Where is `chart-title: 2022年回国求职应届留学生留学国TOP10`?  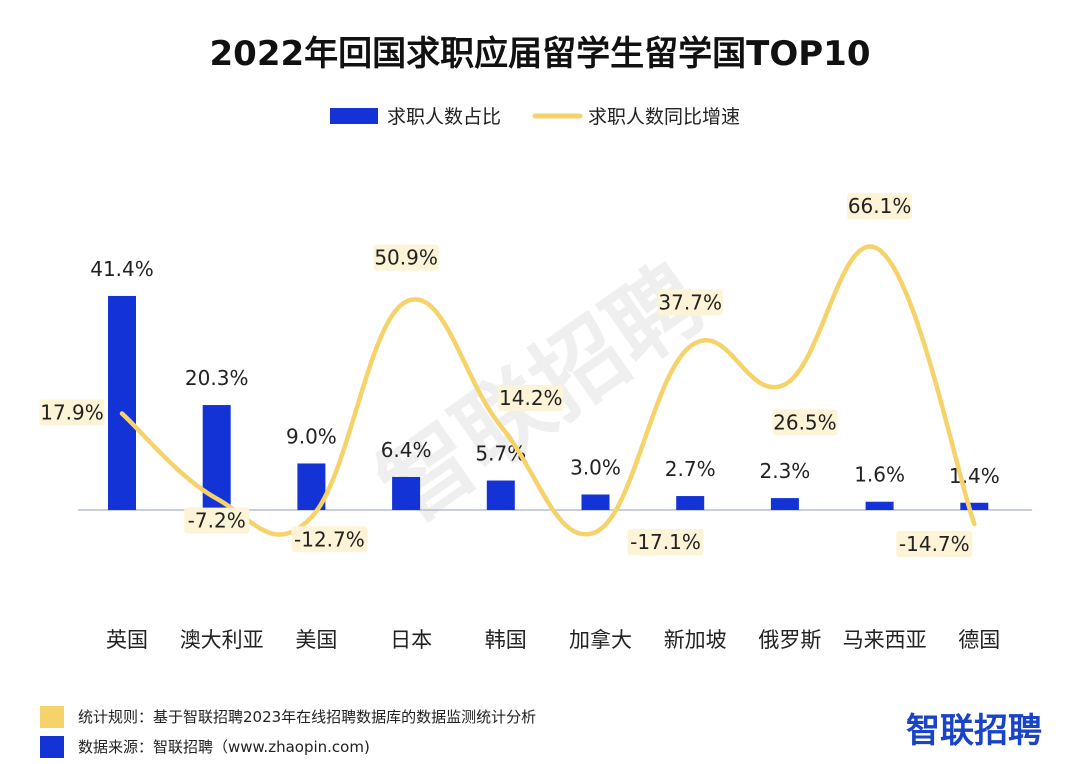
chart-title: 2022年回国求职应届留学生留学国TOP10 is located at coordinates (540, 54).